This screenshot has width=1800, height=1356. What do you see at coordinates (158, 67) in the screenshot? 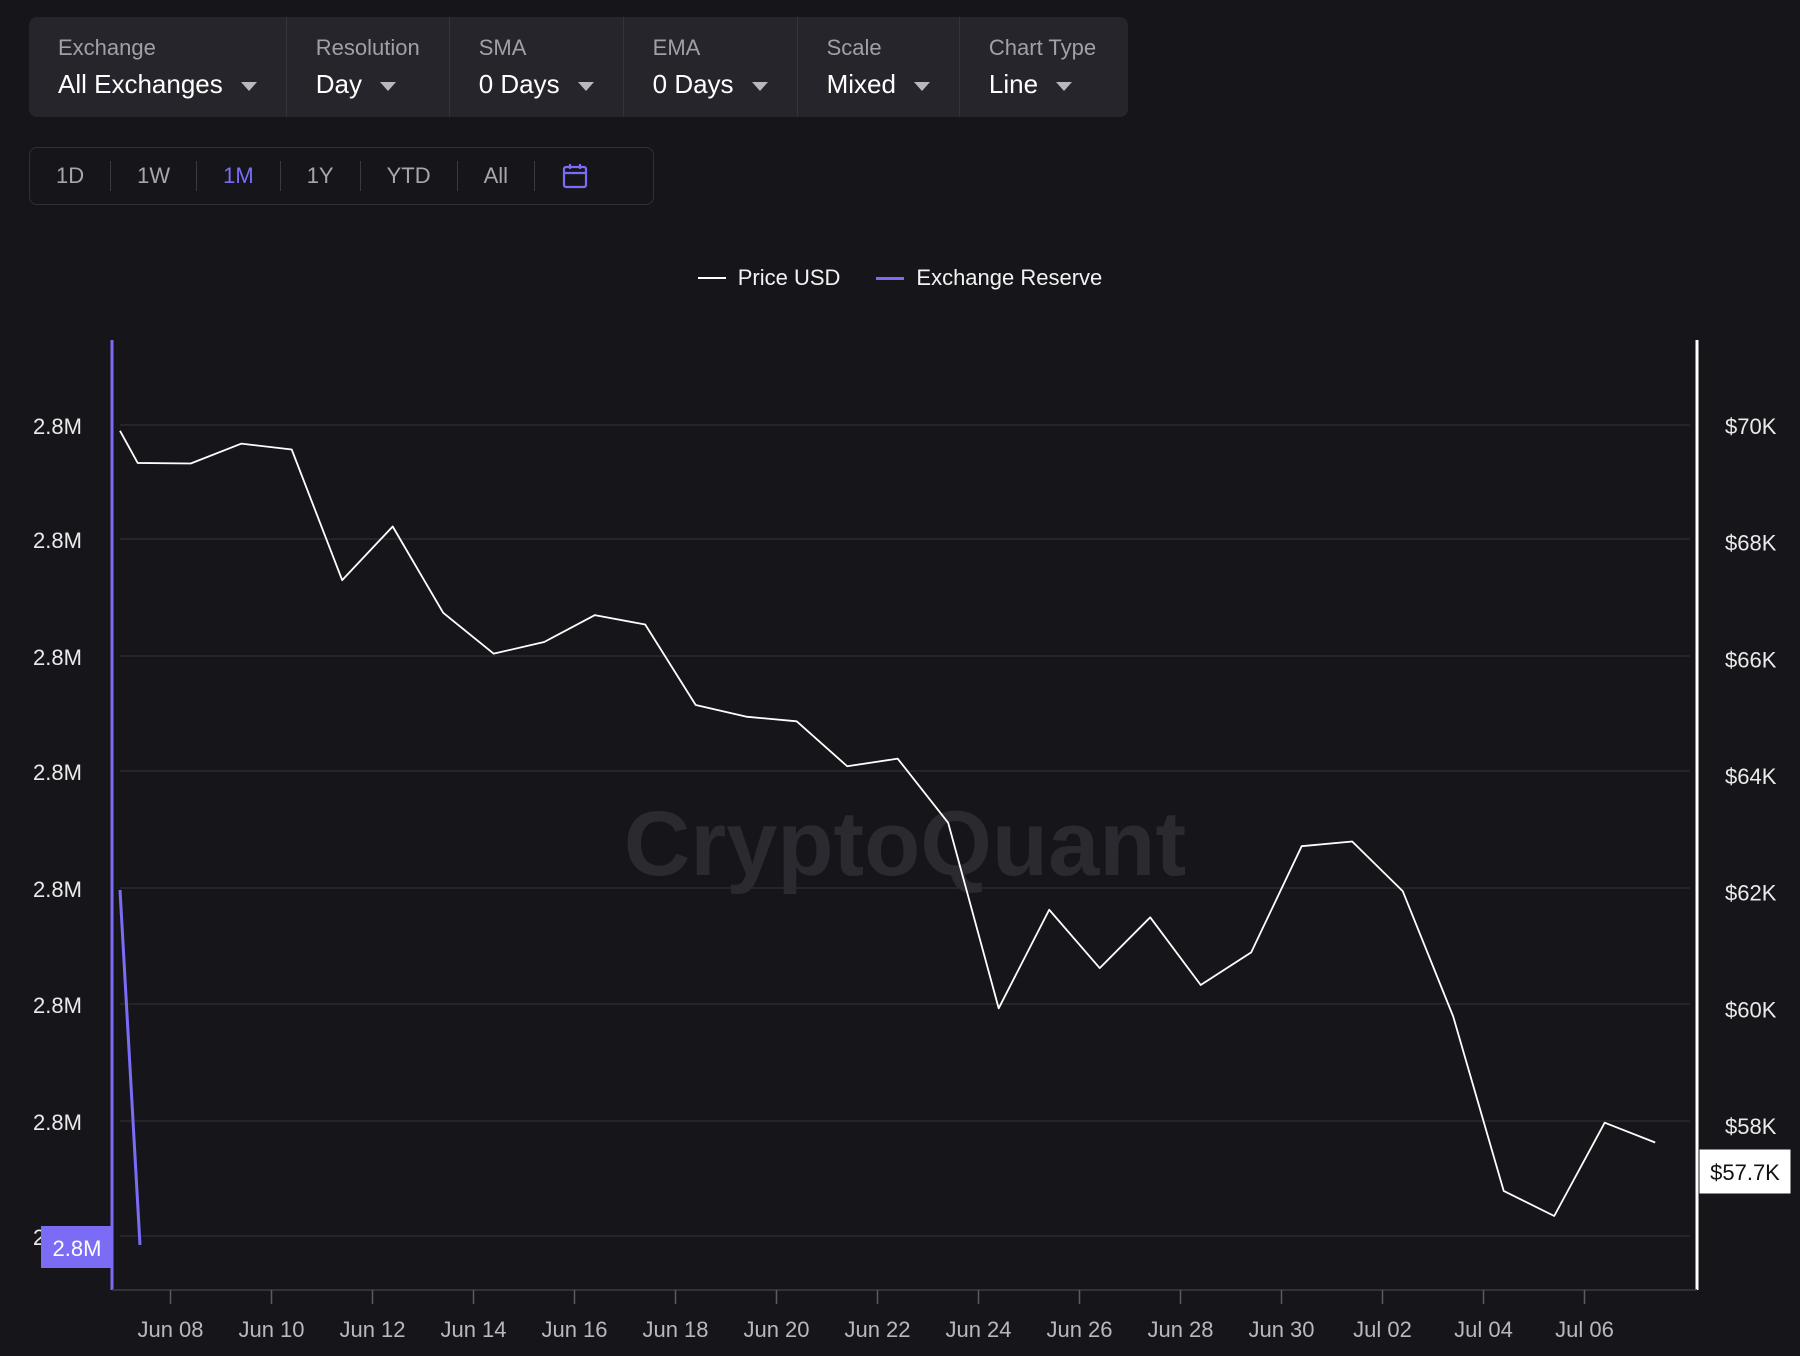
I see `exchange-select: Exchange All Exchanges` at bounding box center [158, 67].